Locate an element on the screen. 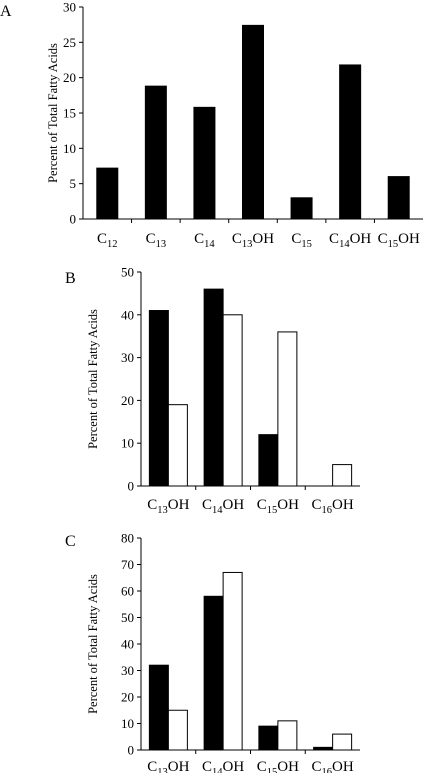 This screenshot has width=425, height=773. x-tick-label-c-2: C15OH is located at coordinates (278, 766).